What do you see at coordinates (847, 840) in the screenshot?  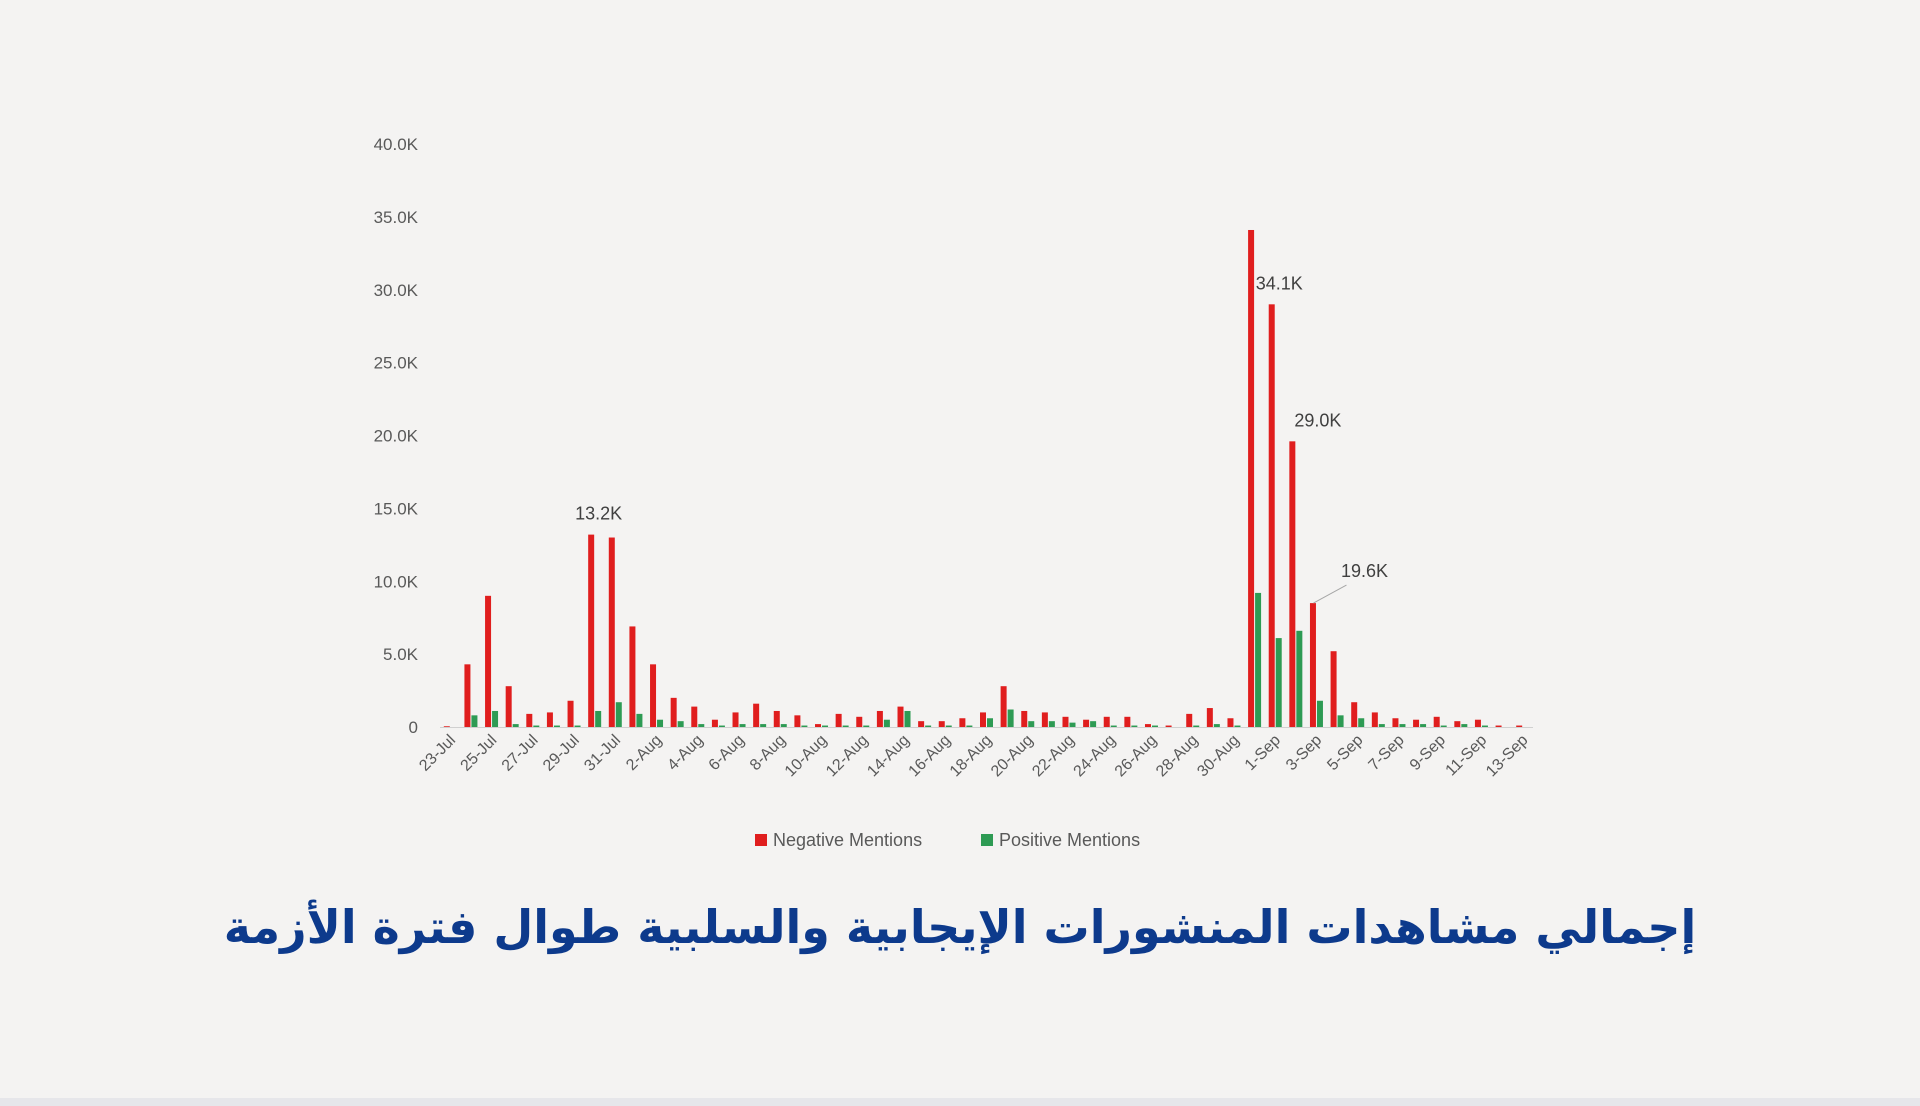 I see `legend-label: Negative Mentions` at bounding box center [847, 840].